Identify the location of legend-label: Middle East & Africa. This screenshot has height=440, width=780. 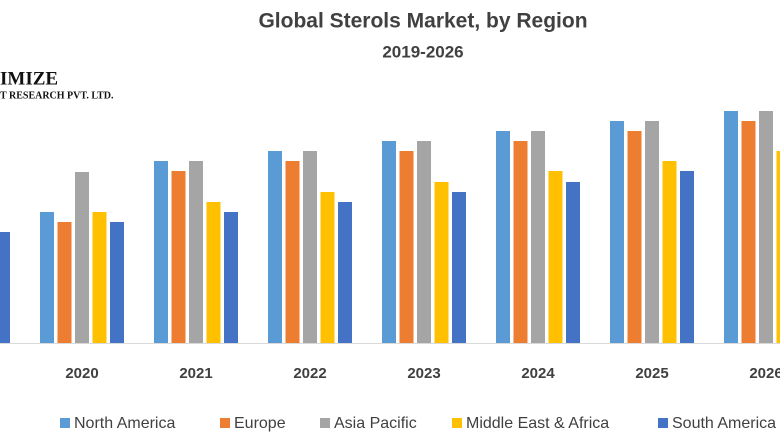
(537, 423).